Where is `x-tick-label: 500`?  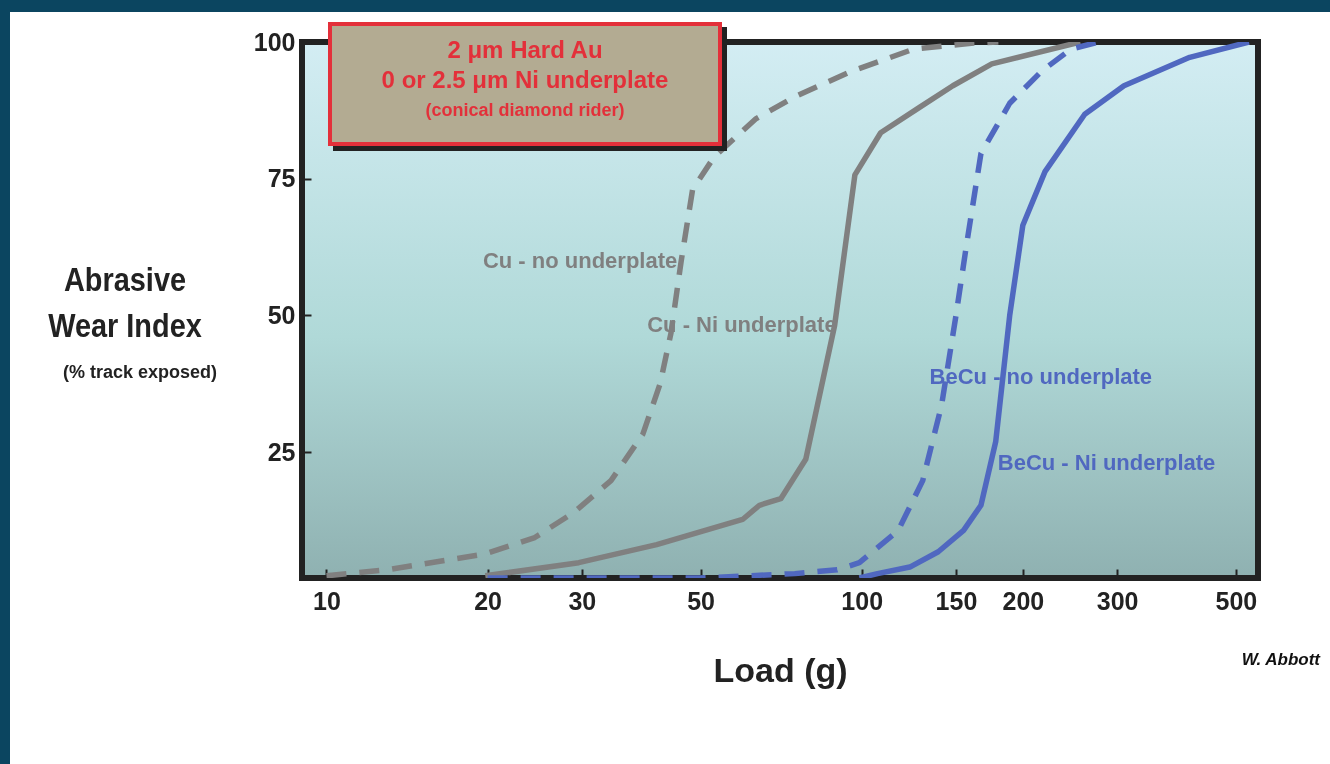
x-tick-label: 500 is located at coordinates (1236, 600).